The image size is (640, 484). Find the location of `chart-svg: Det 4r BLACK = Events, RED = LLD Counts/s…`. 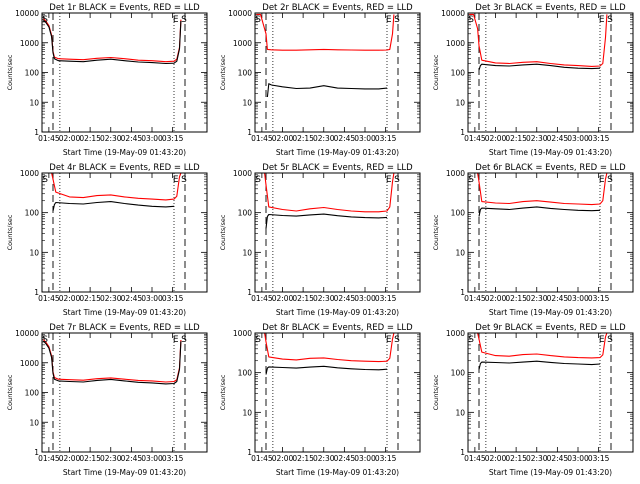

chart-svg: Det 4r BLACK = Events, RED = LLD Counts/s… is located at coordinates (107, 223).